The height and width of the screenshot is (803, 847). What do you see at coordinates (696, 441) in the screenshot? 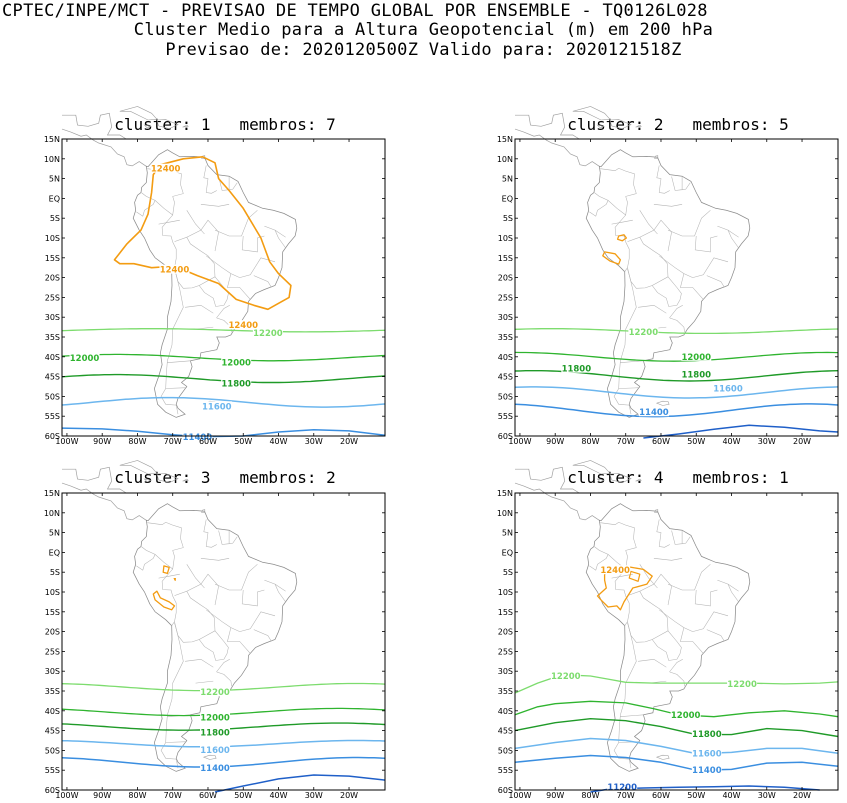
I see `lon-label: 50W` at bounding box center [696, 441].